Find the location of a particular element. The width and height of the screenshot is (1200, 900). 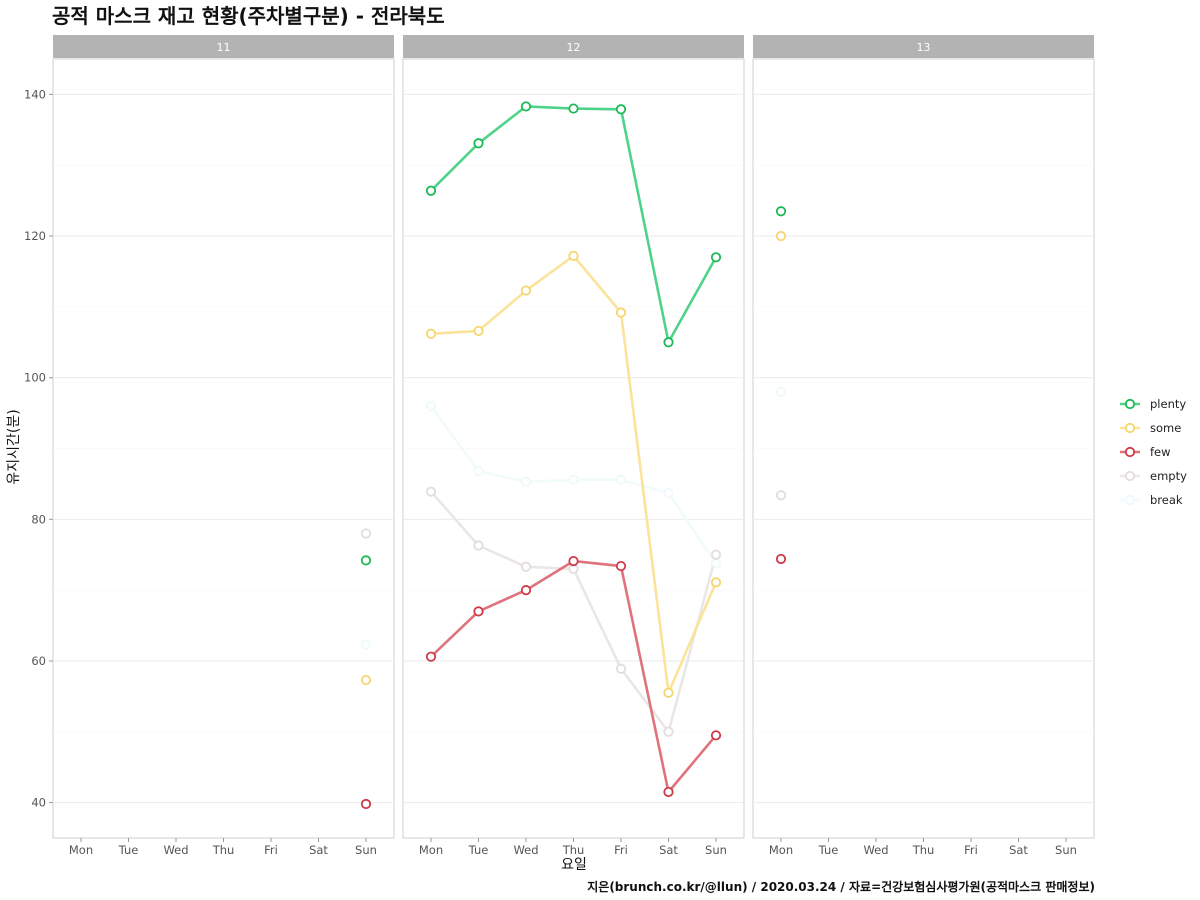

legend-label: empty is located at coordinates (1168, 476).